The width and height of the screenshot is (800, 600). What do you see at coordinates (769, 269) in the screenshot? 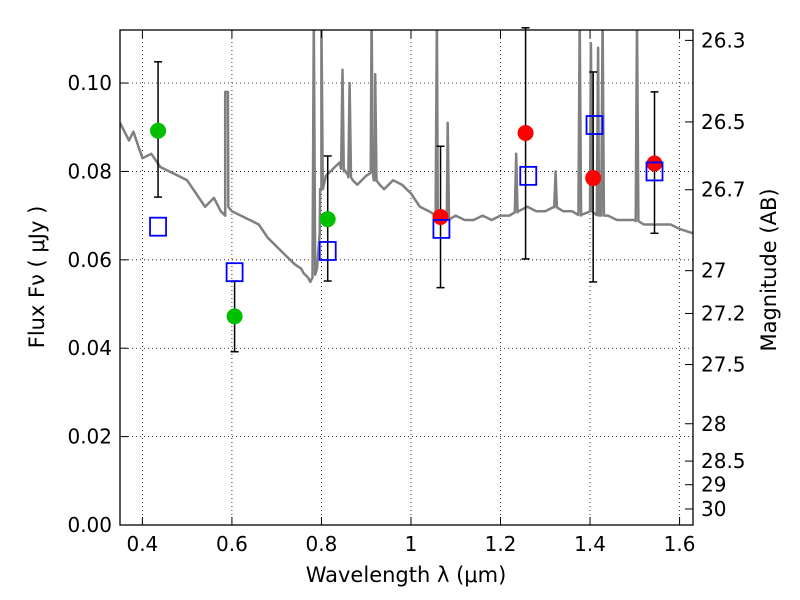
I see `y2-axis-label: Magnitude (AB)` at bounding box center [769, 269].